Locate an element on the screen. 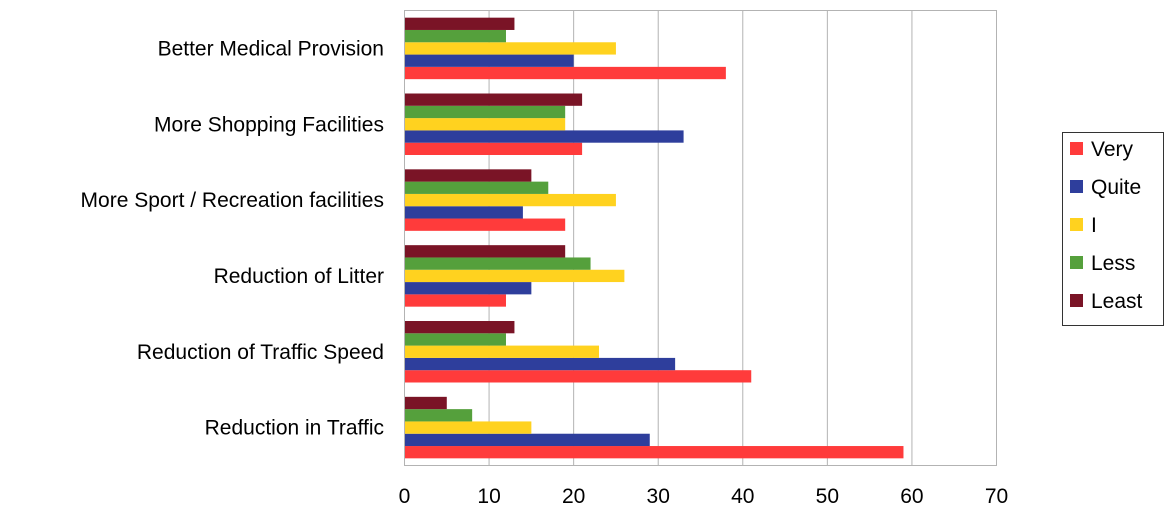 The image size is (1166, 523). legend-swatch-i is located at coordinates (1076, 224).